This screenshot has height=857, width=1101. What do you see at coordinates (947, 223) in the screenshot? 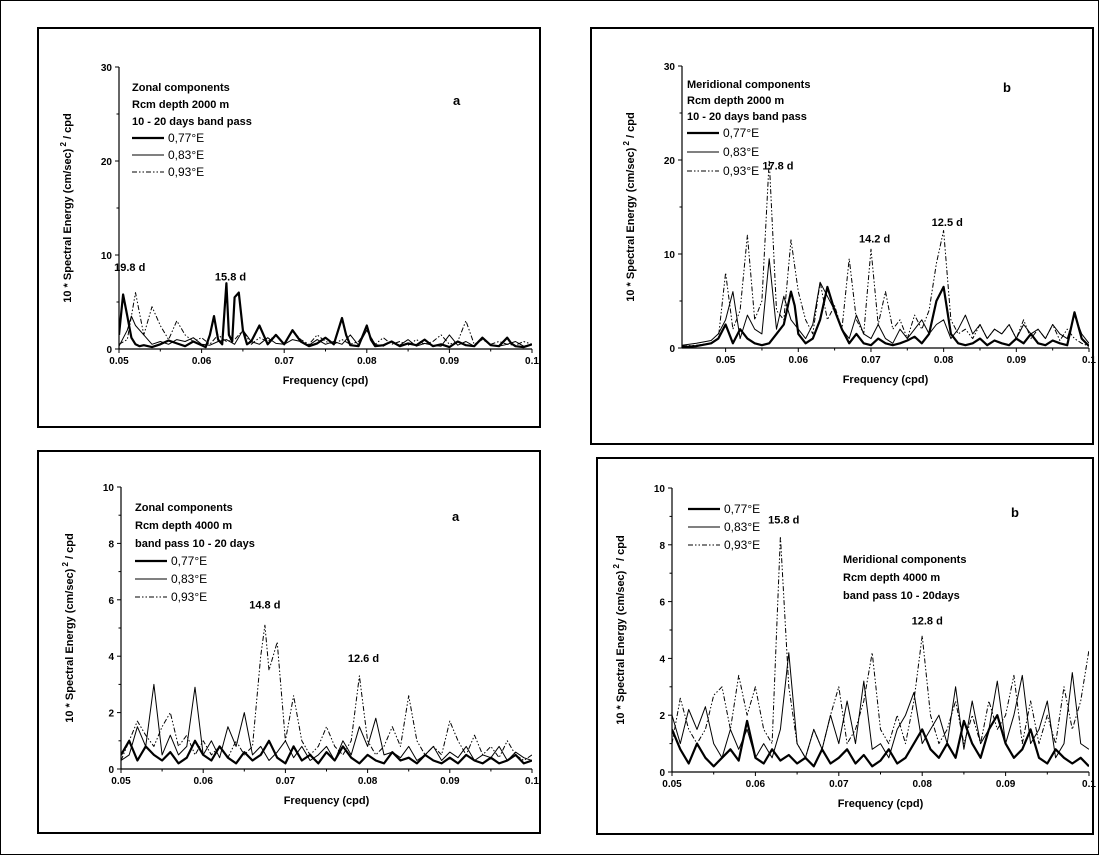
I see `peak-annotation: 12.5 d` at bounding box center [947, 223].